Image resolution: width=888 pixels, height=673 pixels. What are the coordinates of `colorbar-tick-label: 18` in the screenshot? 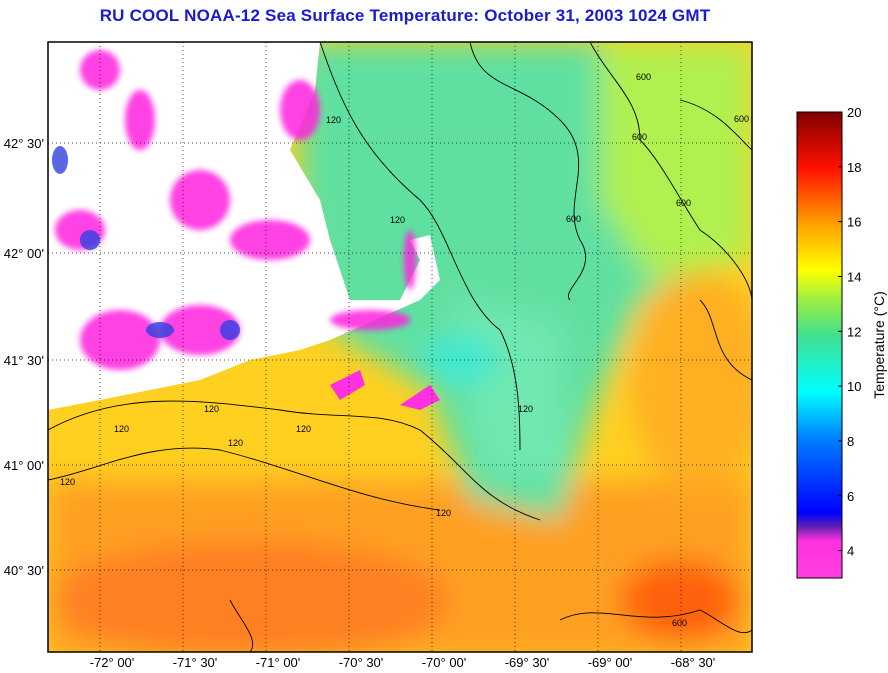 It's located at (854, 167).